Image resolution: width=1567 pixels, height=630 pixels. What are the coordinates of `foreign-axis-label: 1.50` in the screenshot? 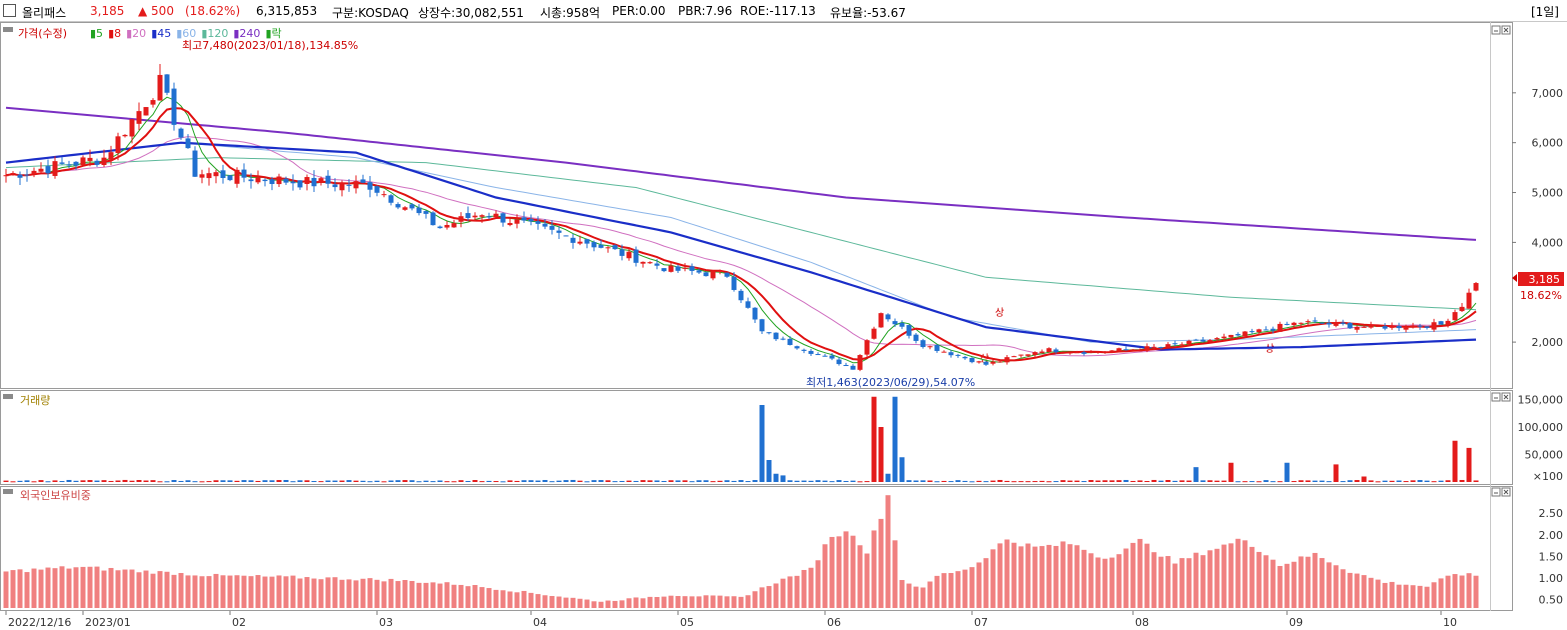 It's located at (1551, 556).